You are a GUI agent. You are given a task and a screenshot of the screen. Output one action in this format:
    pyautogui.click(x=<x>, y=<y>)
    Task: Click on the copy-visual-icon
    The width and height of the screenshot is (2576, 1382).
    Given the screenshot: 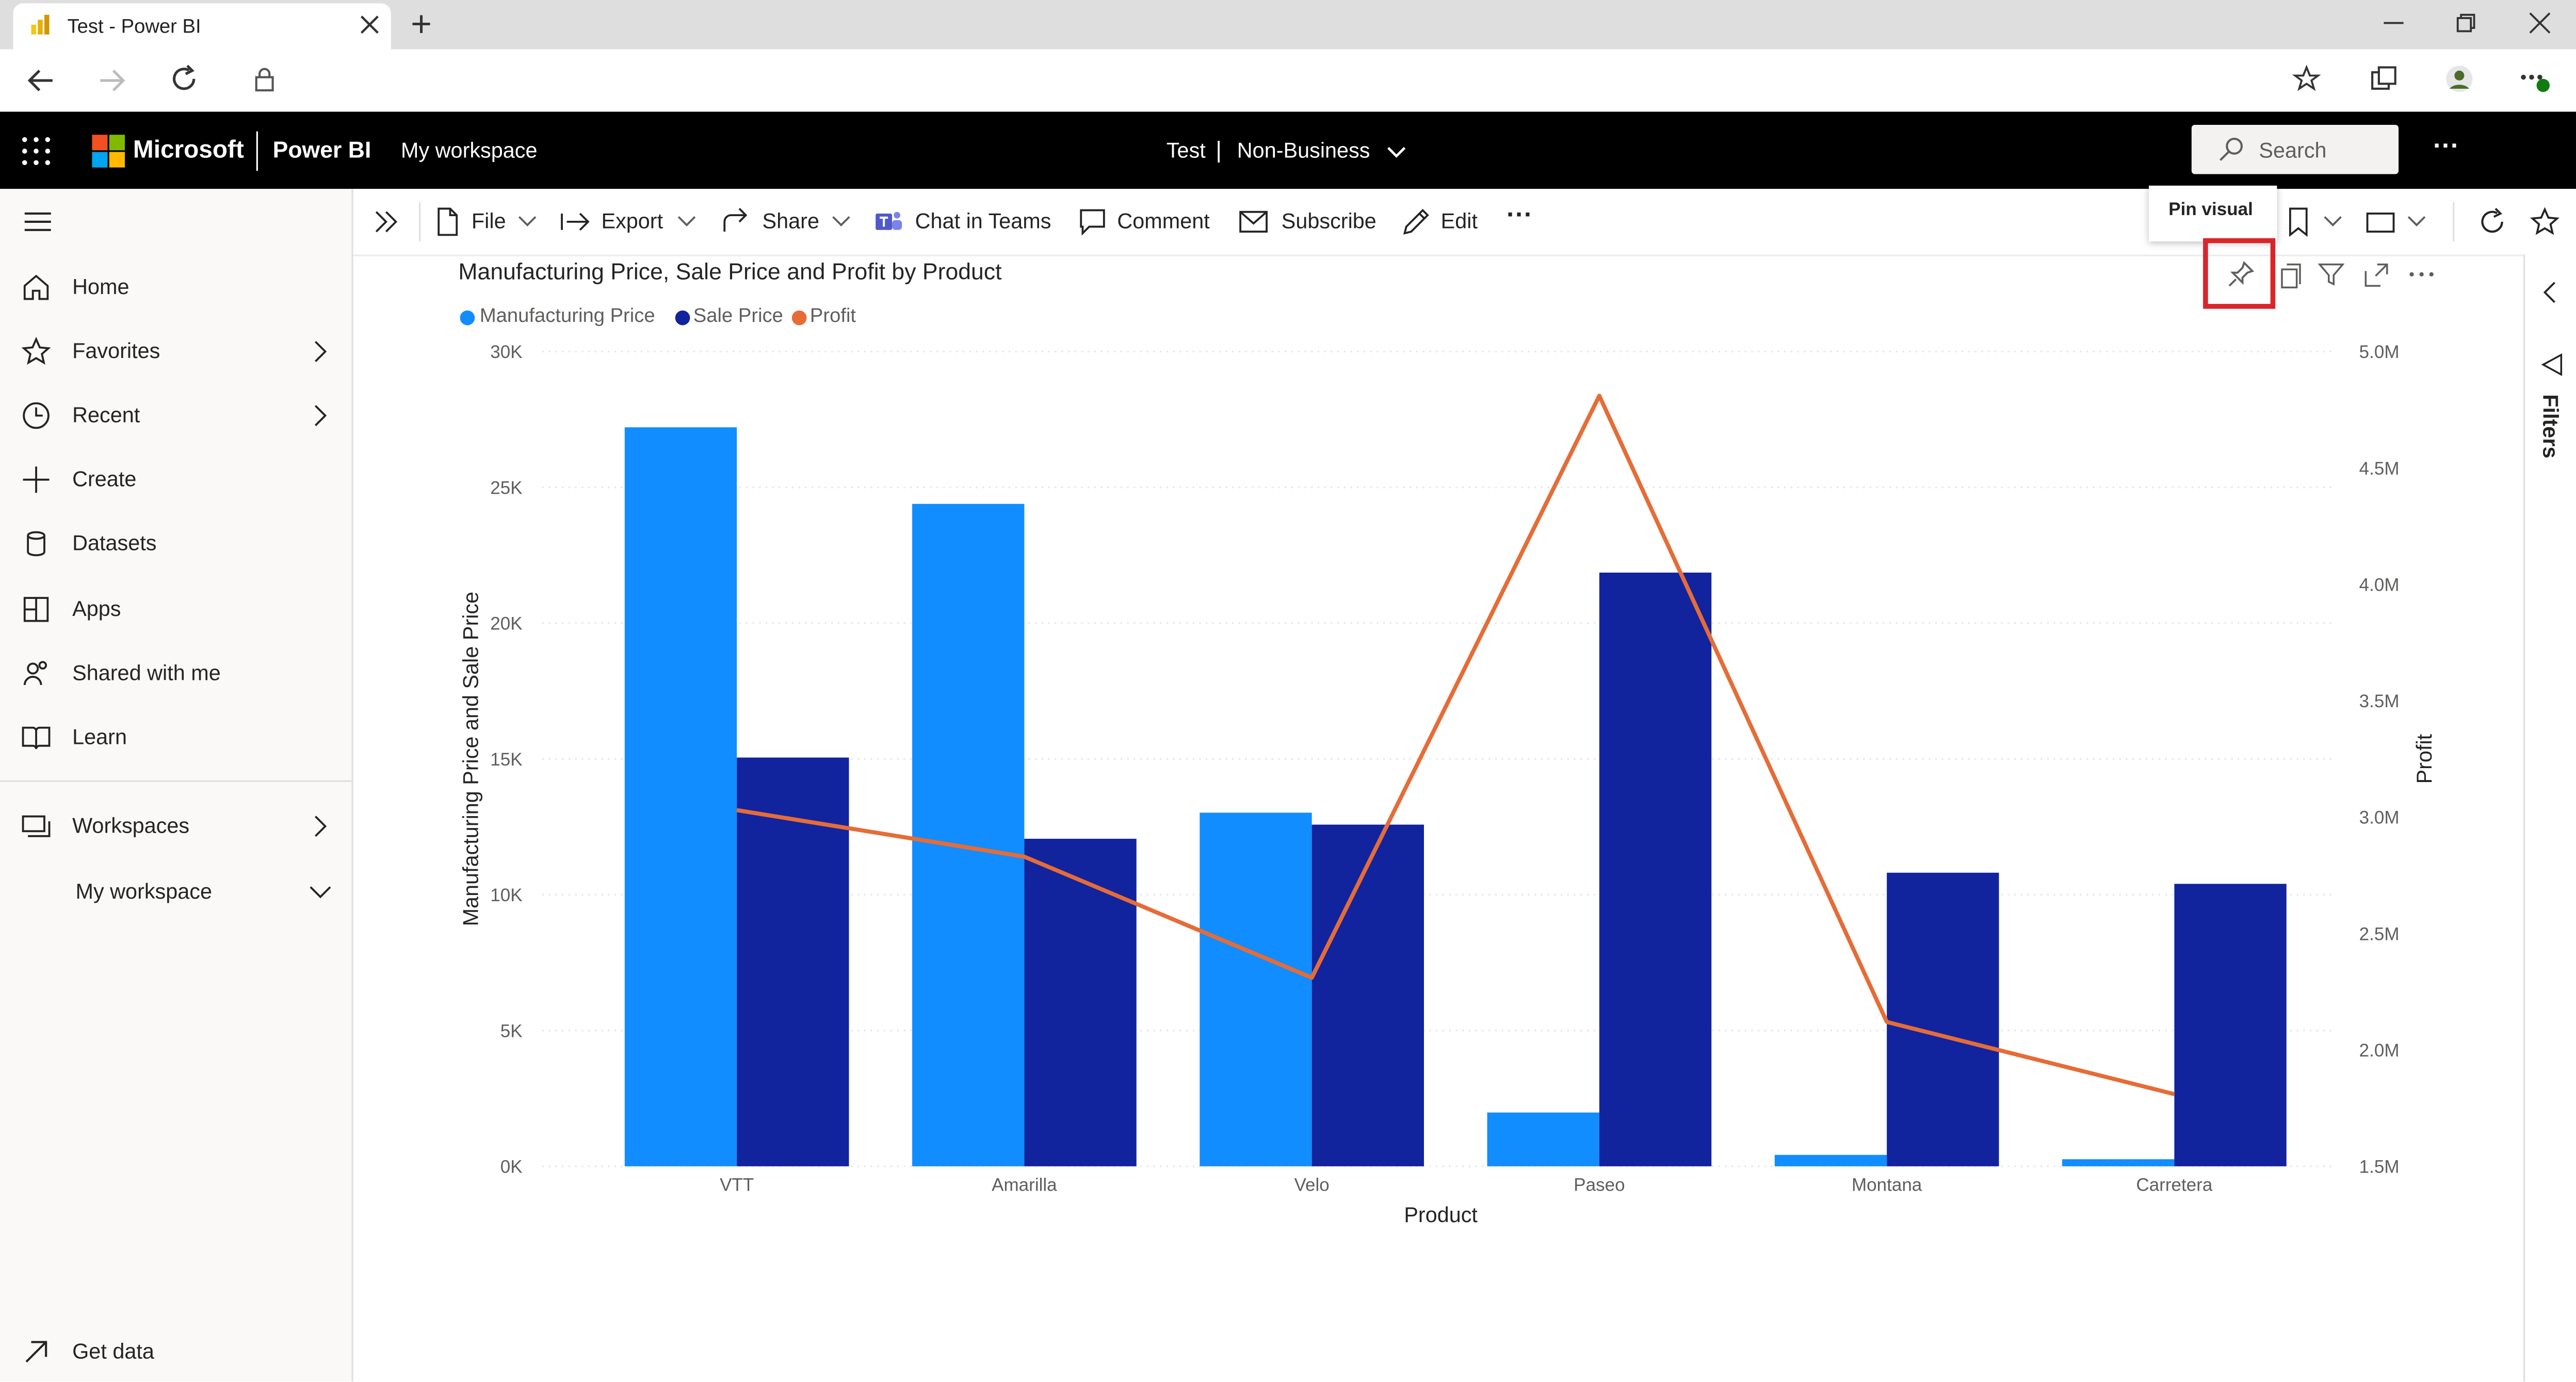 What is the action you would take?
    pyautogui.click(x=2290, y=276)
    